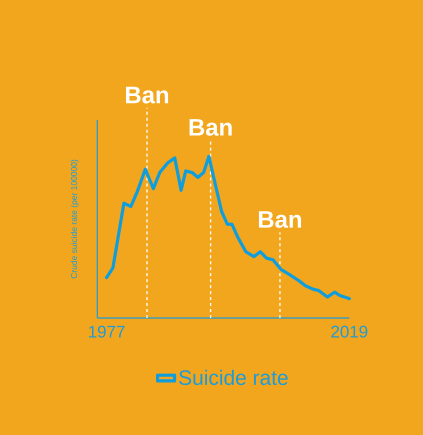 Image resolution: width=423 pixels, height=435 pixels. Describe the element at coordinates (107, 332) in the screenshot. I see `x-tick-label: 1977` at that location.